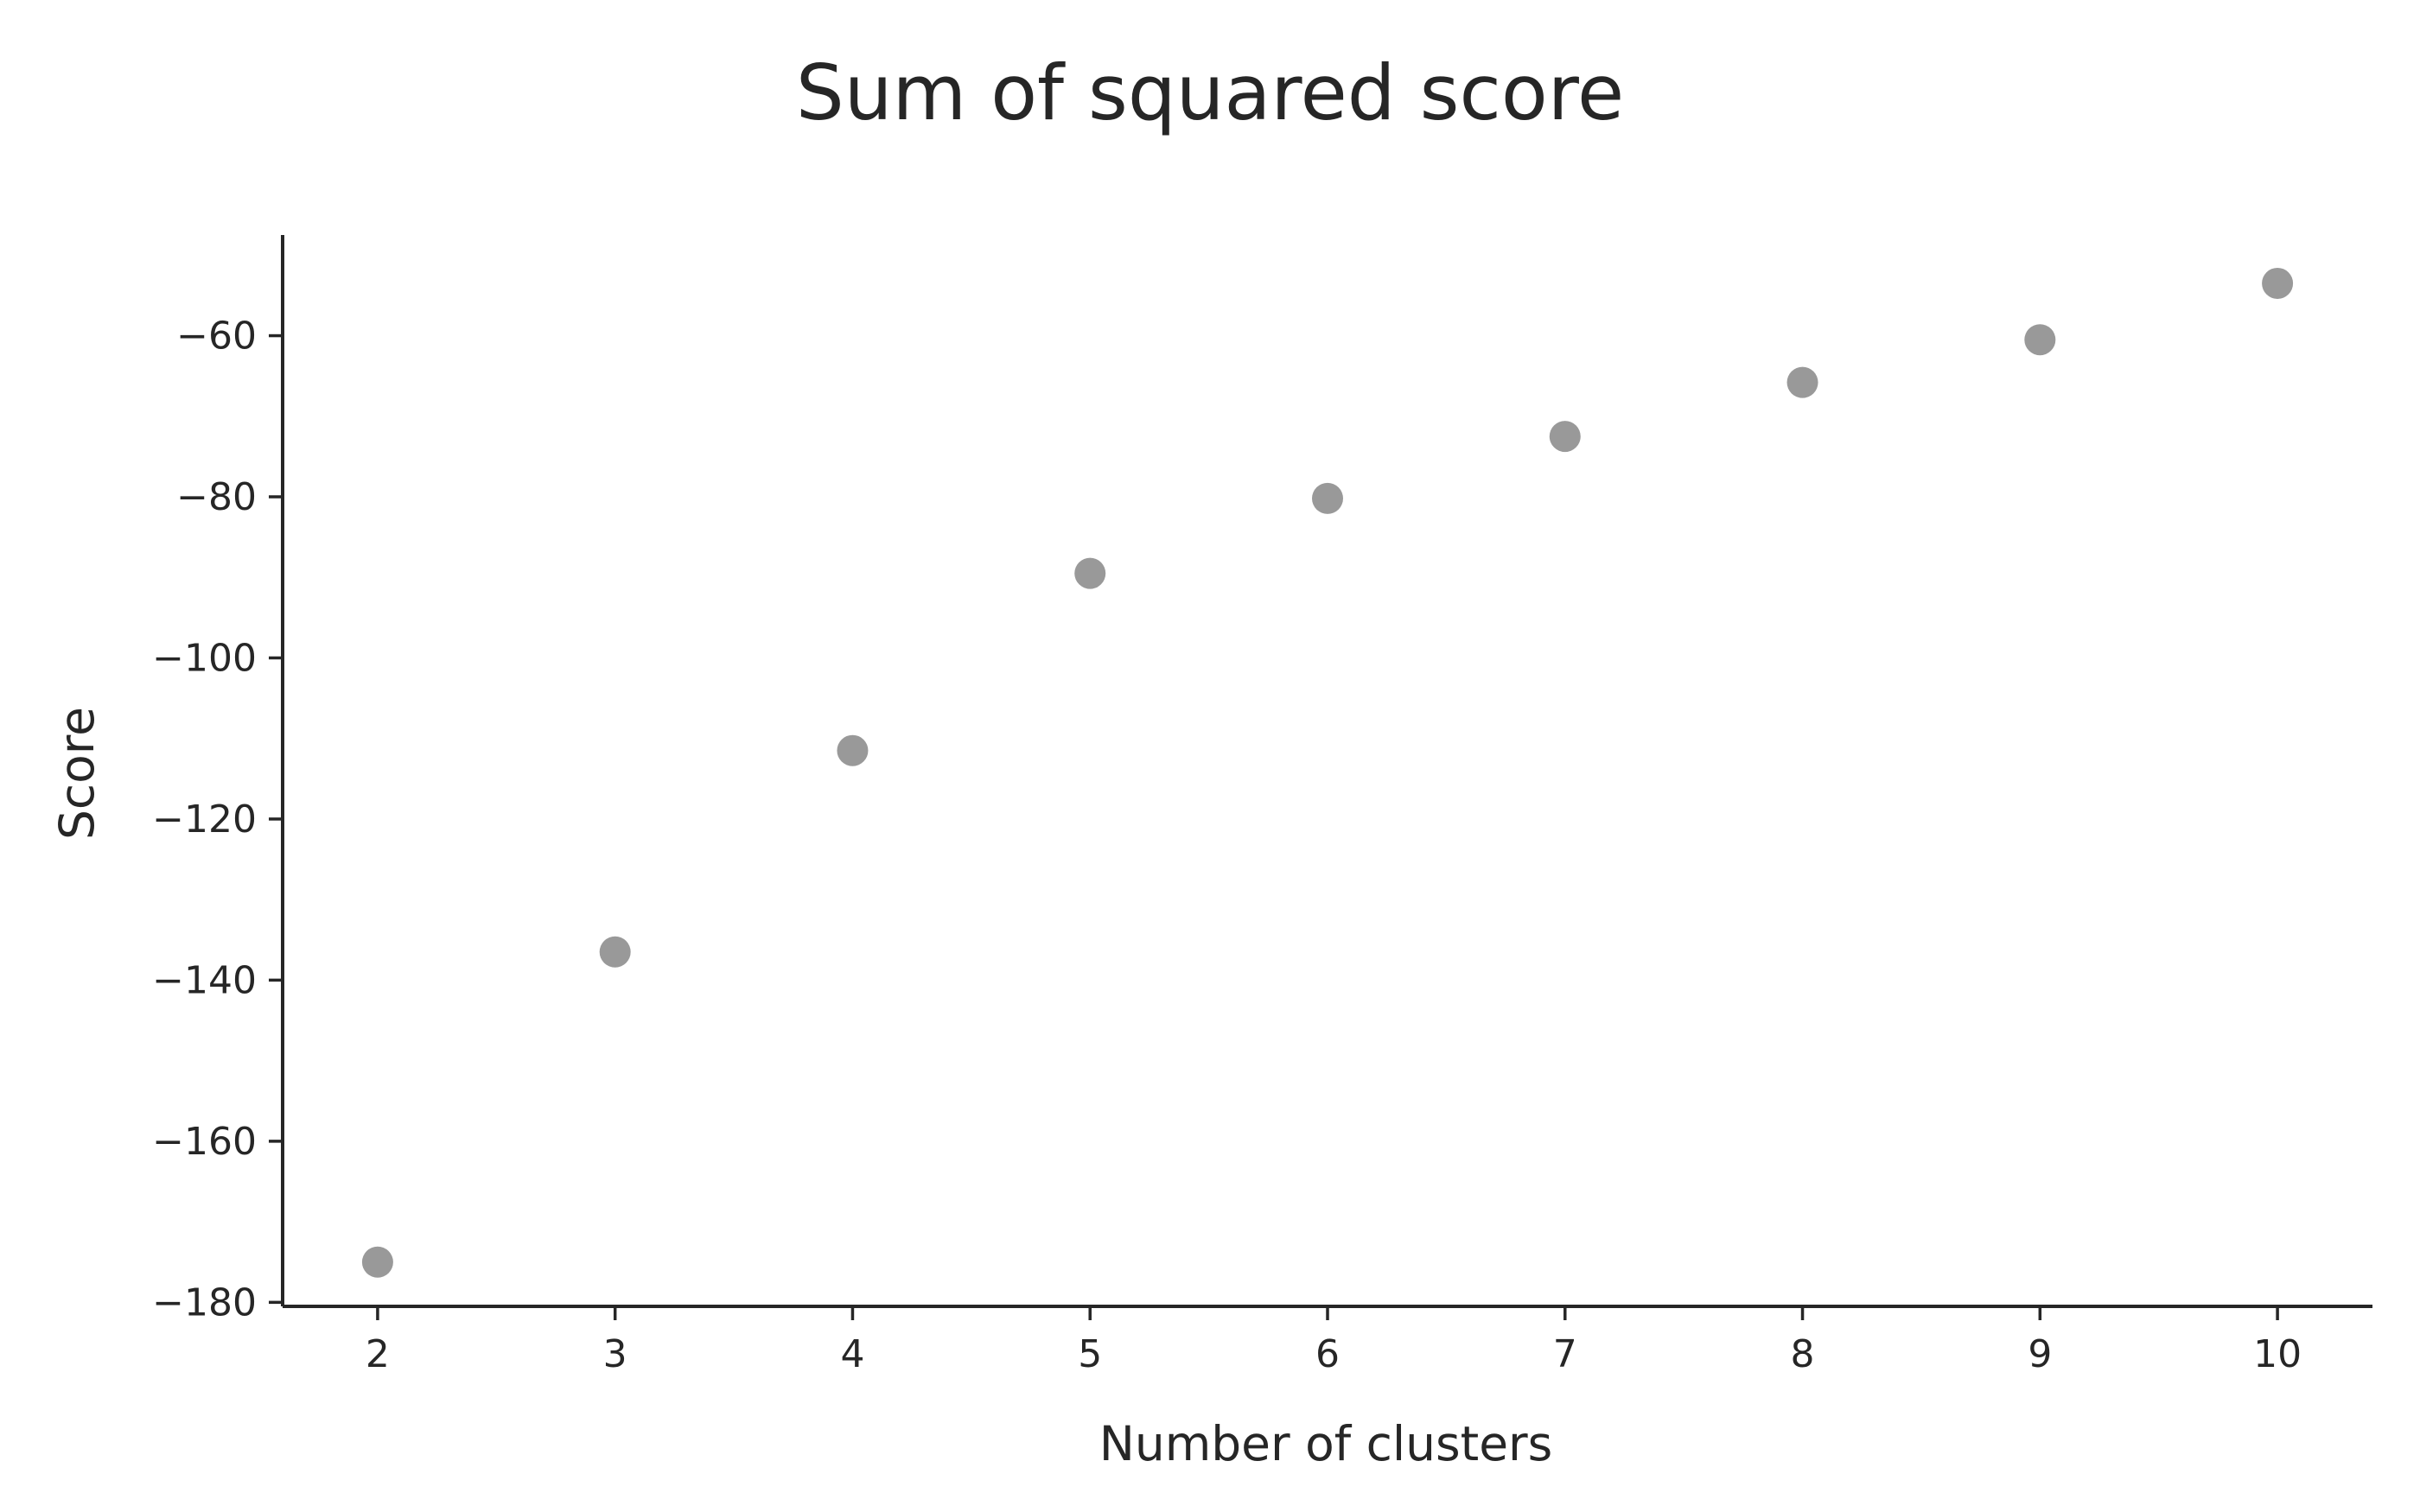 The height and width of the screenshot is (1512, 2420). I want to click on x-tick-label: 3, so click(615, 1354).